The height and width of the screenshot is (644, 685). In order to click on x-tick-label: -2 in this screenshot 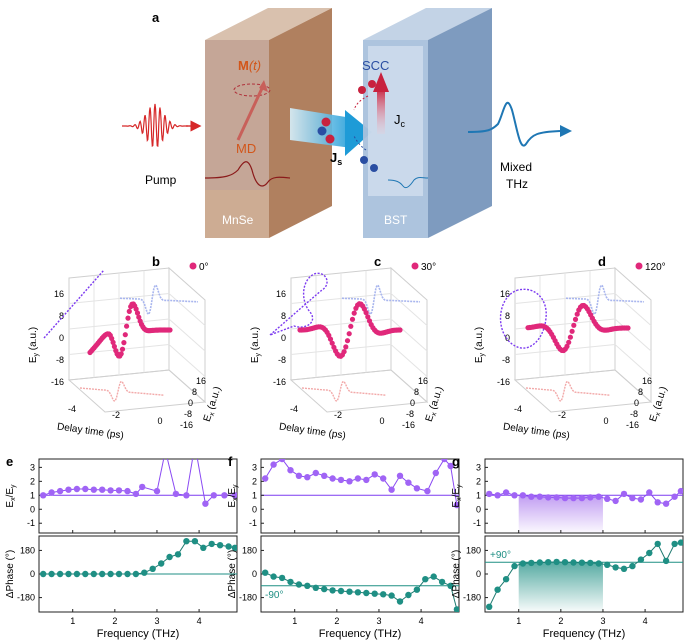, I will do `click(338, 415)`.